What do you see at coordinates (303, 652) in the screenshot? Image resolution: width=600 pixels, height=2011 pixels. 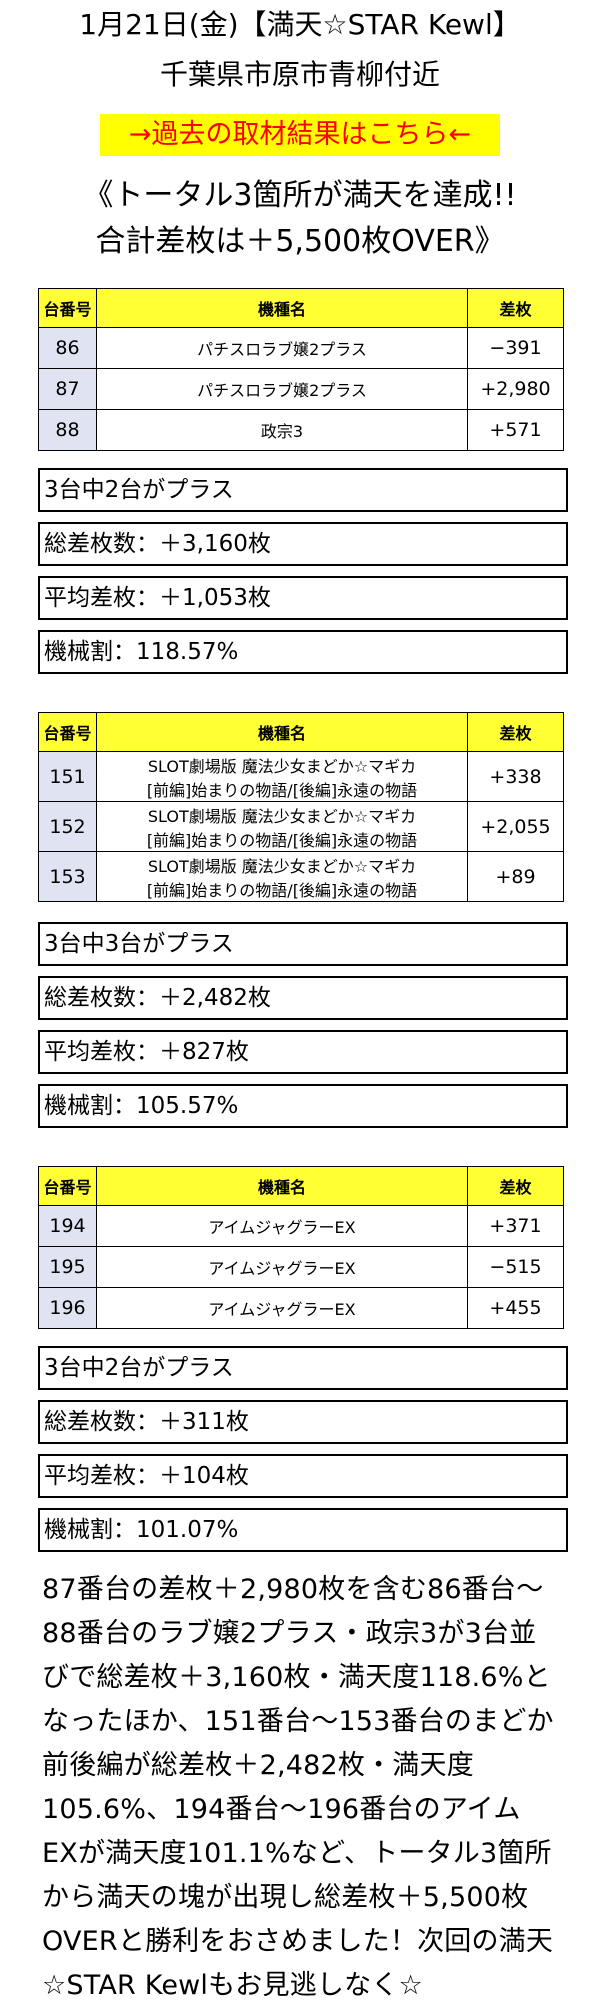 I see `summary-payout-rate: 機械割：118.57%` at bounding box center [303, 652].